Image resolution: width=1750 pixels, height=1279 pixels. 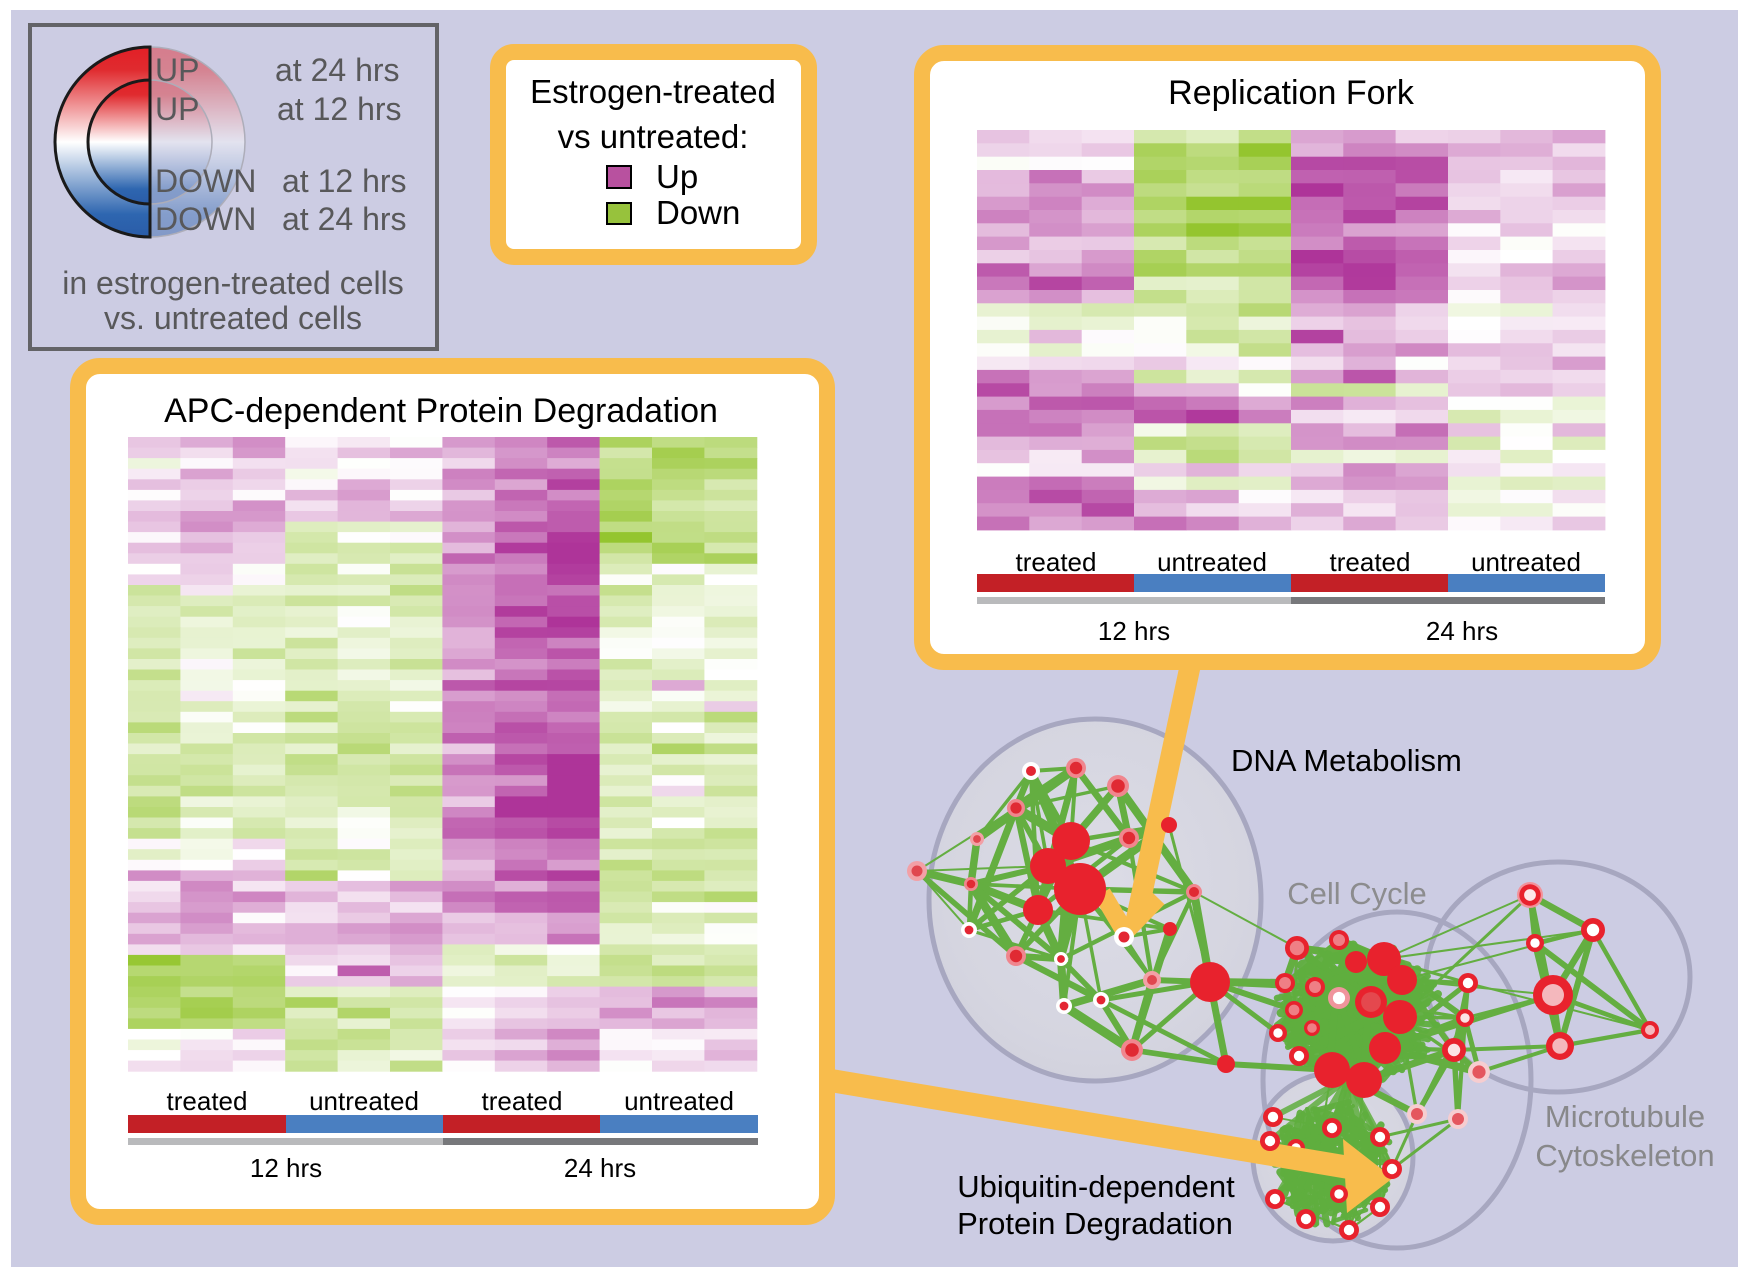 I want to click on svg-text: Ubiquitin-dependent, so click(x=1096, y=1186).